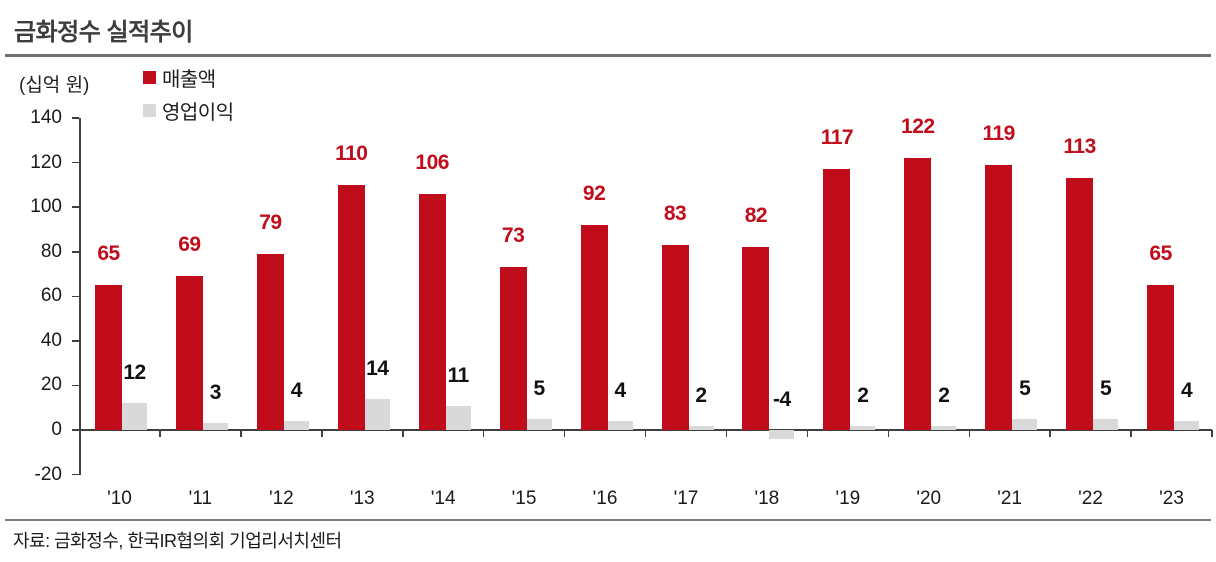  Describe the element at coordinates (377, 368) in the screenshot. I see `profit-value-label: 14` at that location.